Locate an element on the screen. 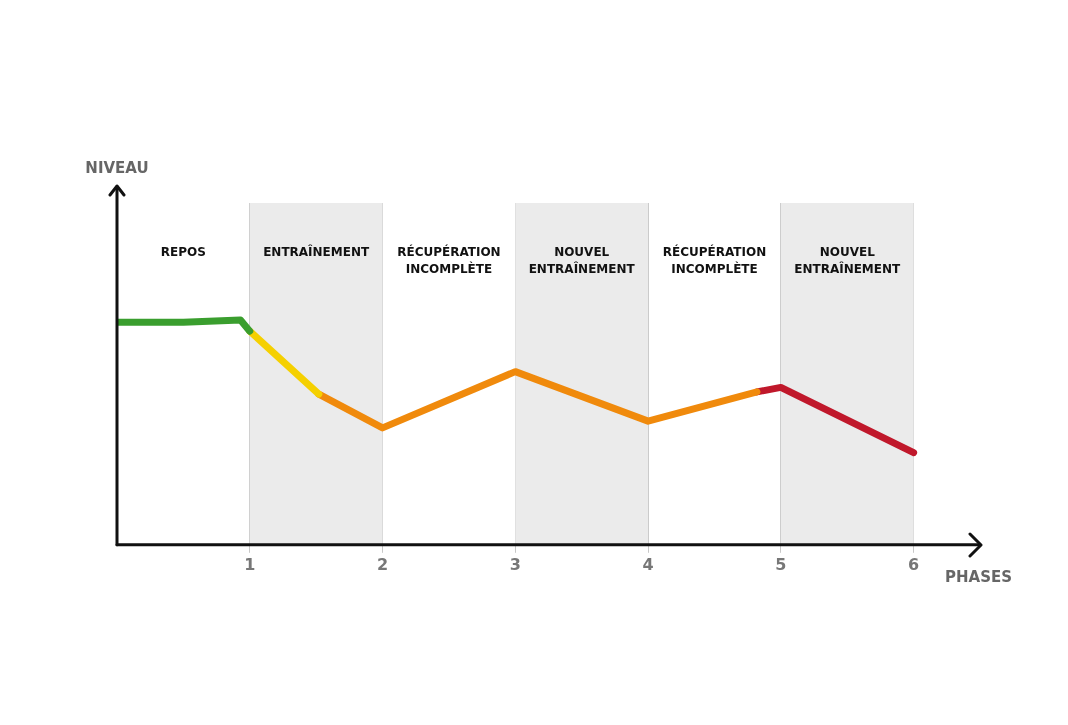 The height and width of the screenshot is (725, 1068). text: REPOS is located at coordinates (183, 252).